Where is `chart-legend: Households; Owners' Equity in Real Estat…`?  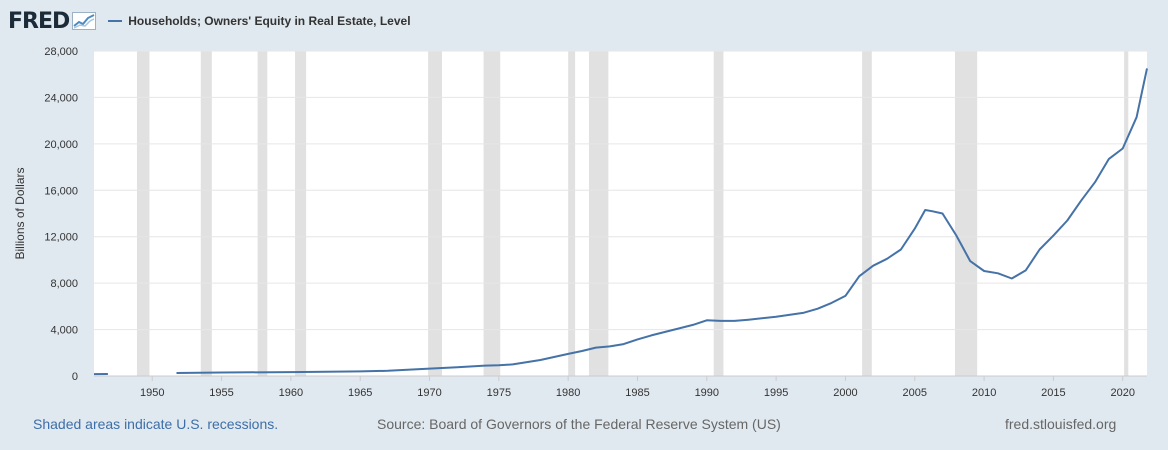
chart-legend: Households; Owners' Equity in Real Estat… is located at coordinates (259, 21).